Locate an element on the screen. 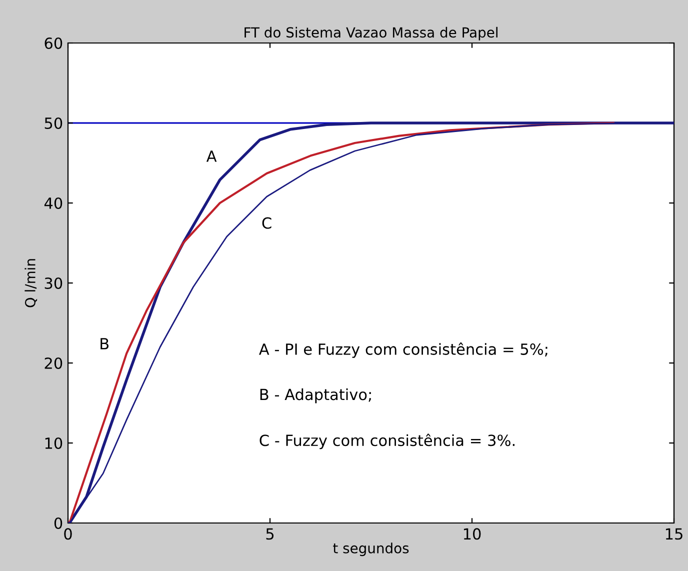  y-tick-label: 40 is located at coordinates (53, 203).